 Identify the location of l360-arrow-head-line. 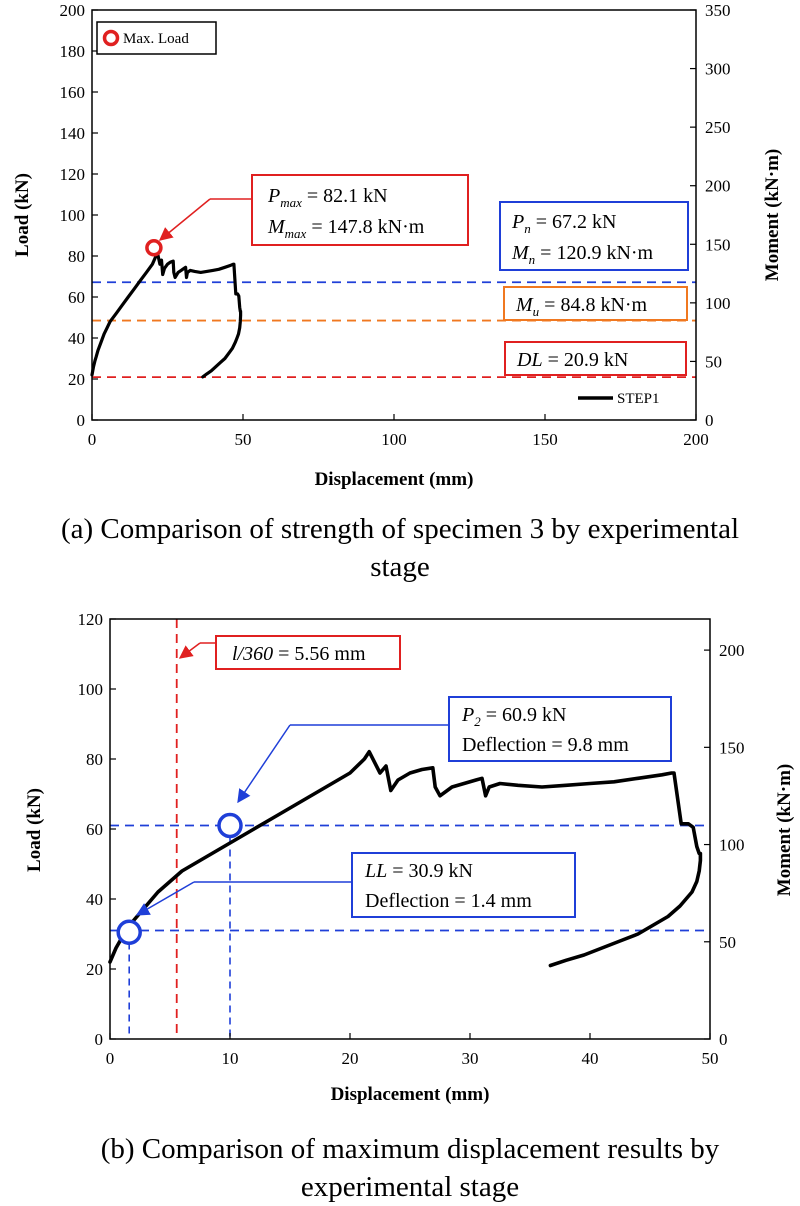
(189, 650).